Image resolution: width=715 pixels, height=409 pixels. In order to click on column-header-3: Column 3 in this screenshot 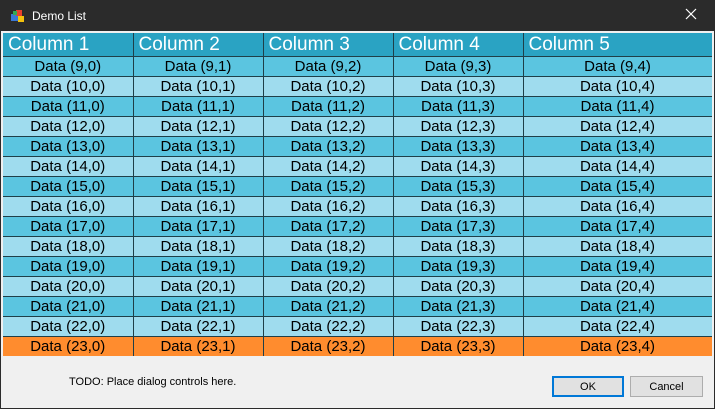, I will do `click(328, 45)`.